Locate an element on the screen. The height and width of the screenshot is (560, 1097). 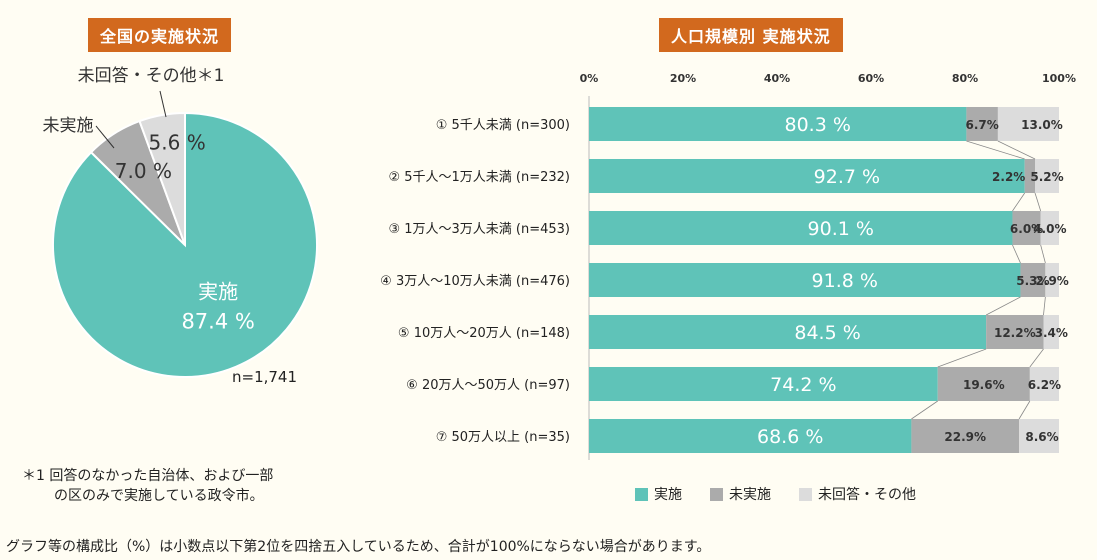
bar-label-implemented: 80.3 % is located at coordinates (818, 125).